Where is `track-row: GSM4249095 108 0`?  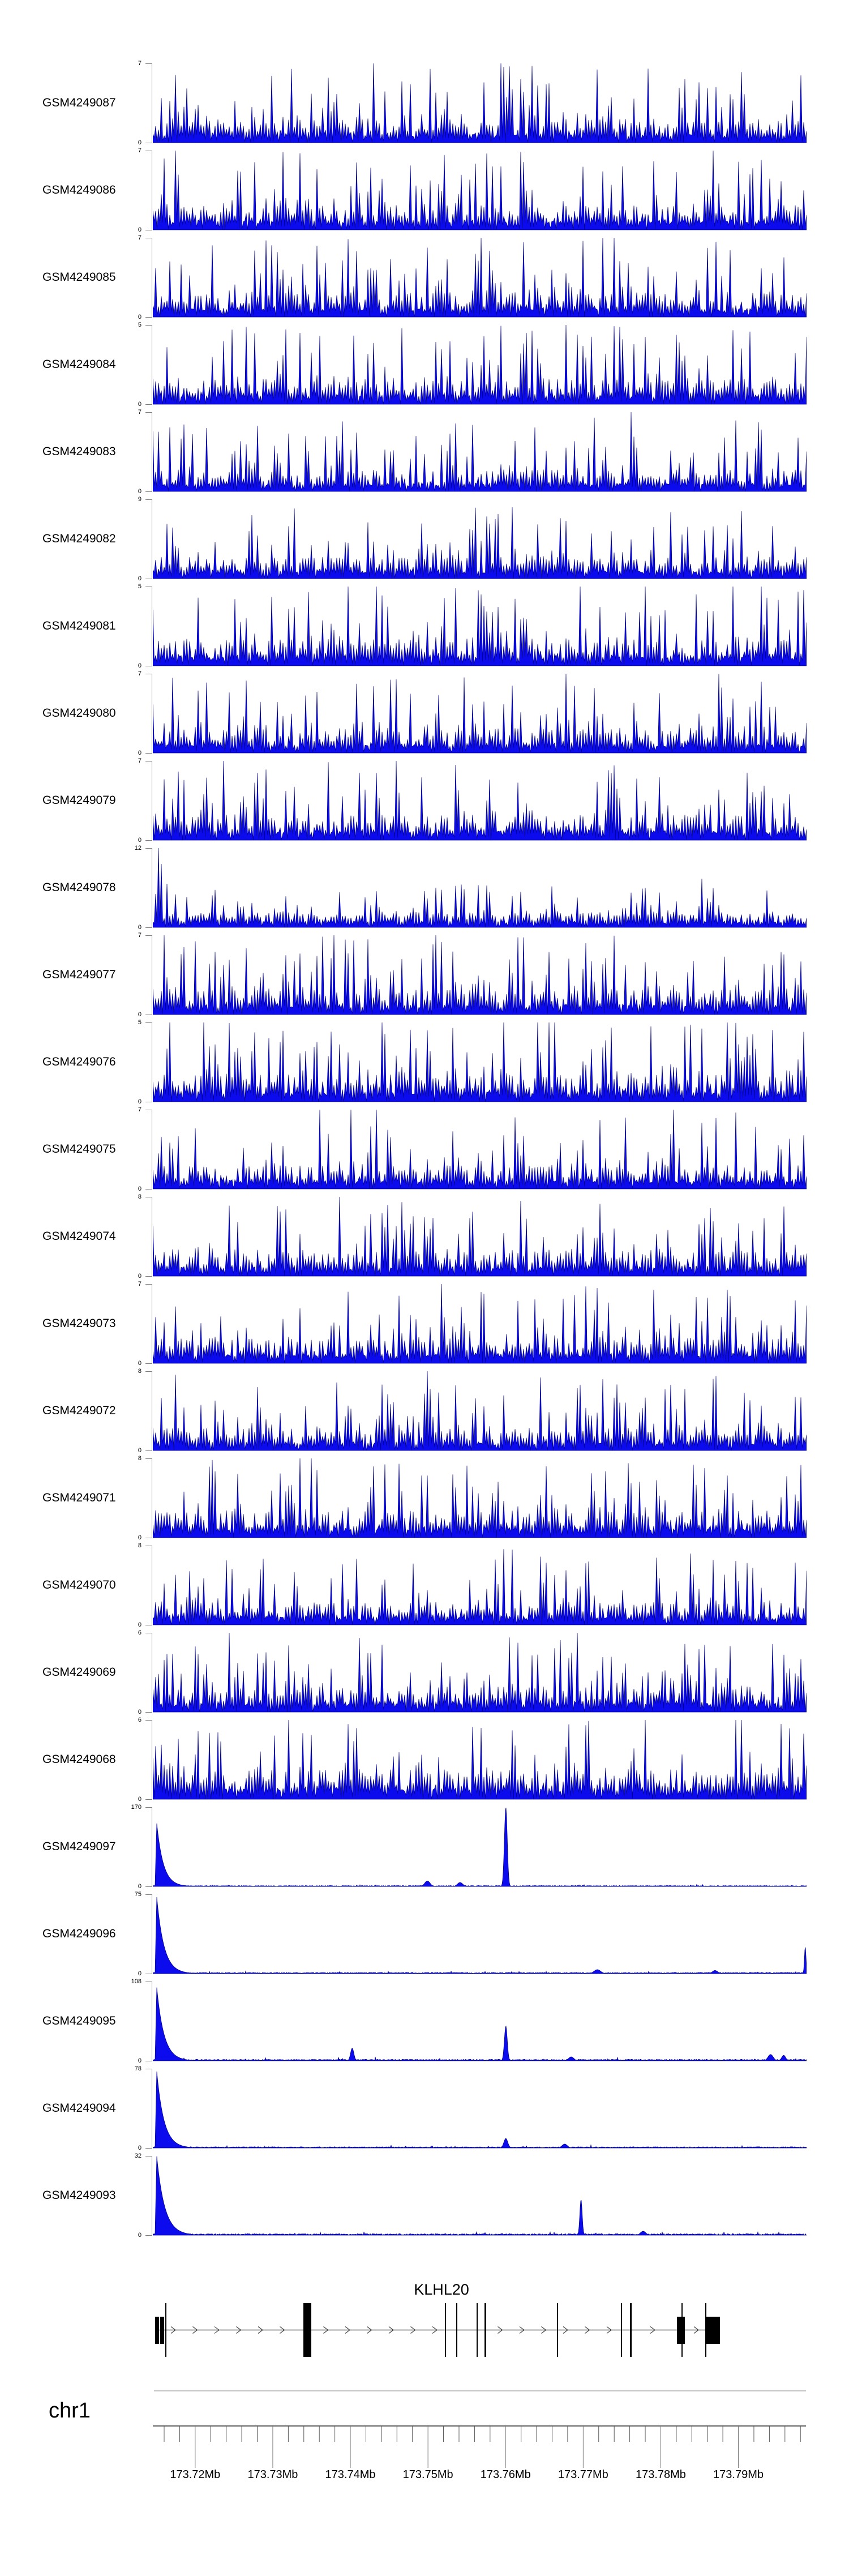 track-row: GSM4249095 108 0 is located at coordinates (424, 2023).